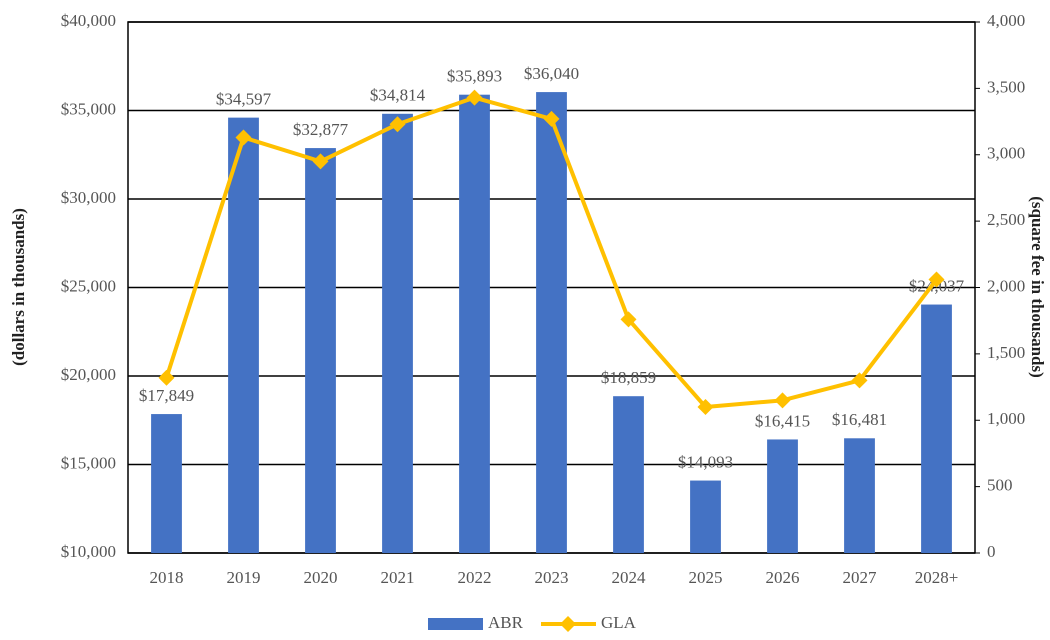 This screenshot has width=1050, height=640. Describe the element at coordinates (783, 577) in the screenshot. I see `x-tick-label: 2026` at that location.